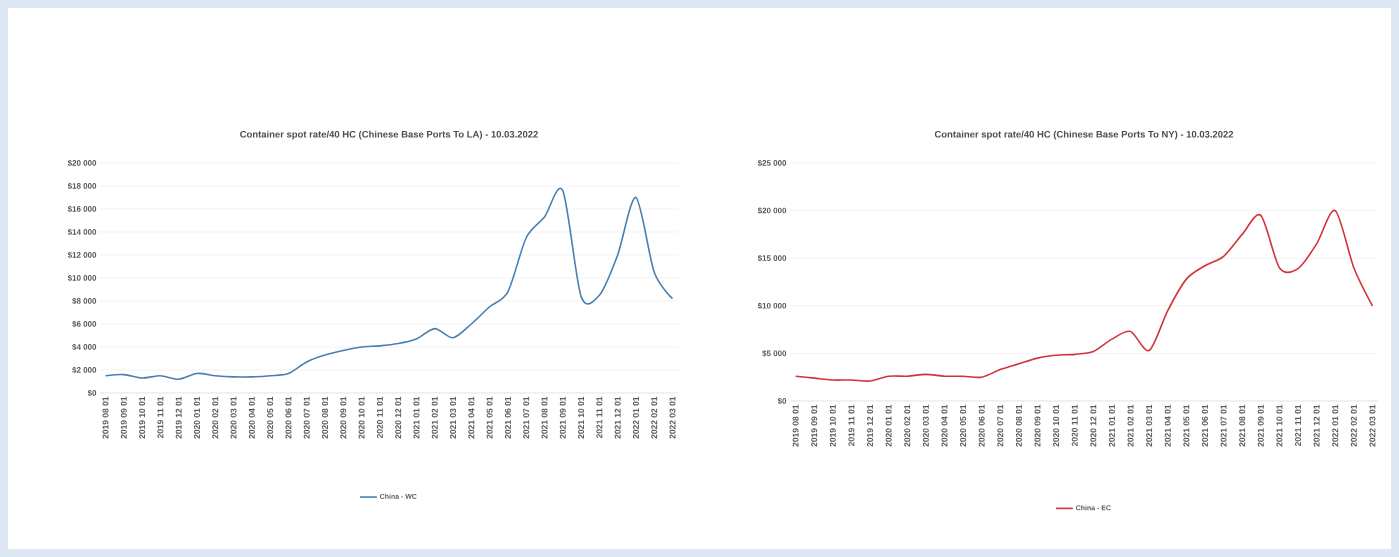  What do you see at coordinates (389, 135) in the screenshot?
I see `chart-title: Container spot rate/40 HC (Chinese Base Ports To LA) - 10.03.2022` at bounding box center [389, 135].